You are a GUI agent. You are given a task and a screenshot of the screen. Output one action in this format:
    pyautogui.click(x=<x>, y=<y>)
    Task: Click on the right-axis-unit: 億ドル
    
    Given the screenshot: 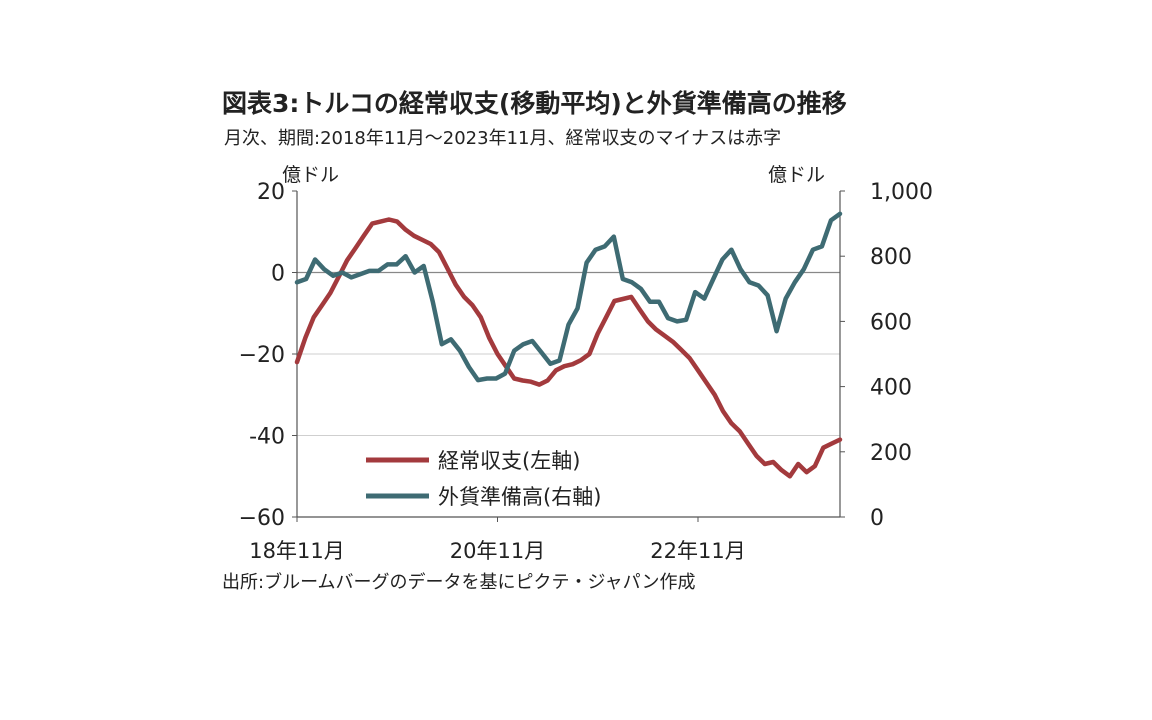 What is the action you would take?
    pyautogui.click(x=796, y=175)
    